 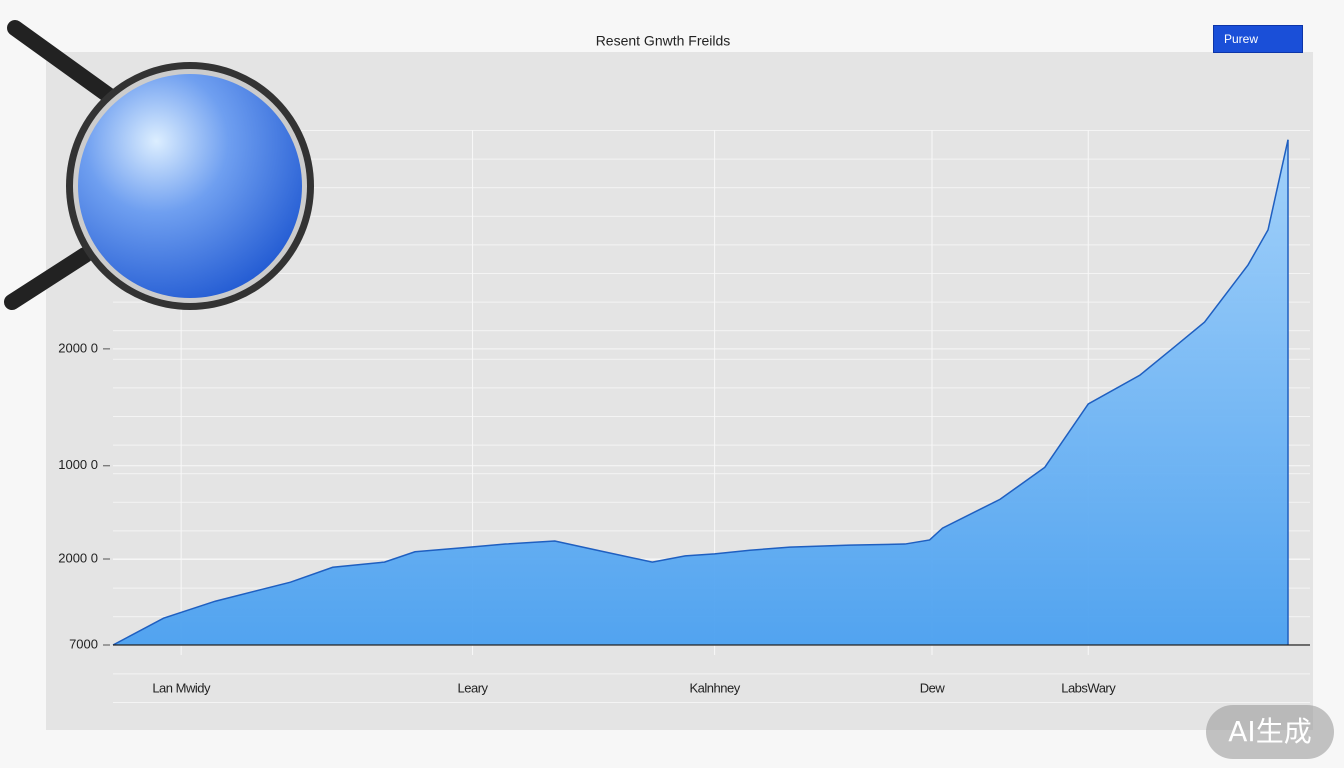 I want to click on x-tick-label: Leary, so click(x=473, y=687).